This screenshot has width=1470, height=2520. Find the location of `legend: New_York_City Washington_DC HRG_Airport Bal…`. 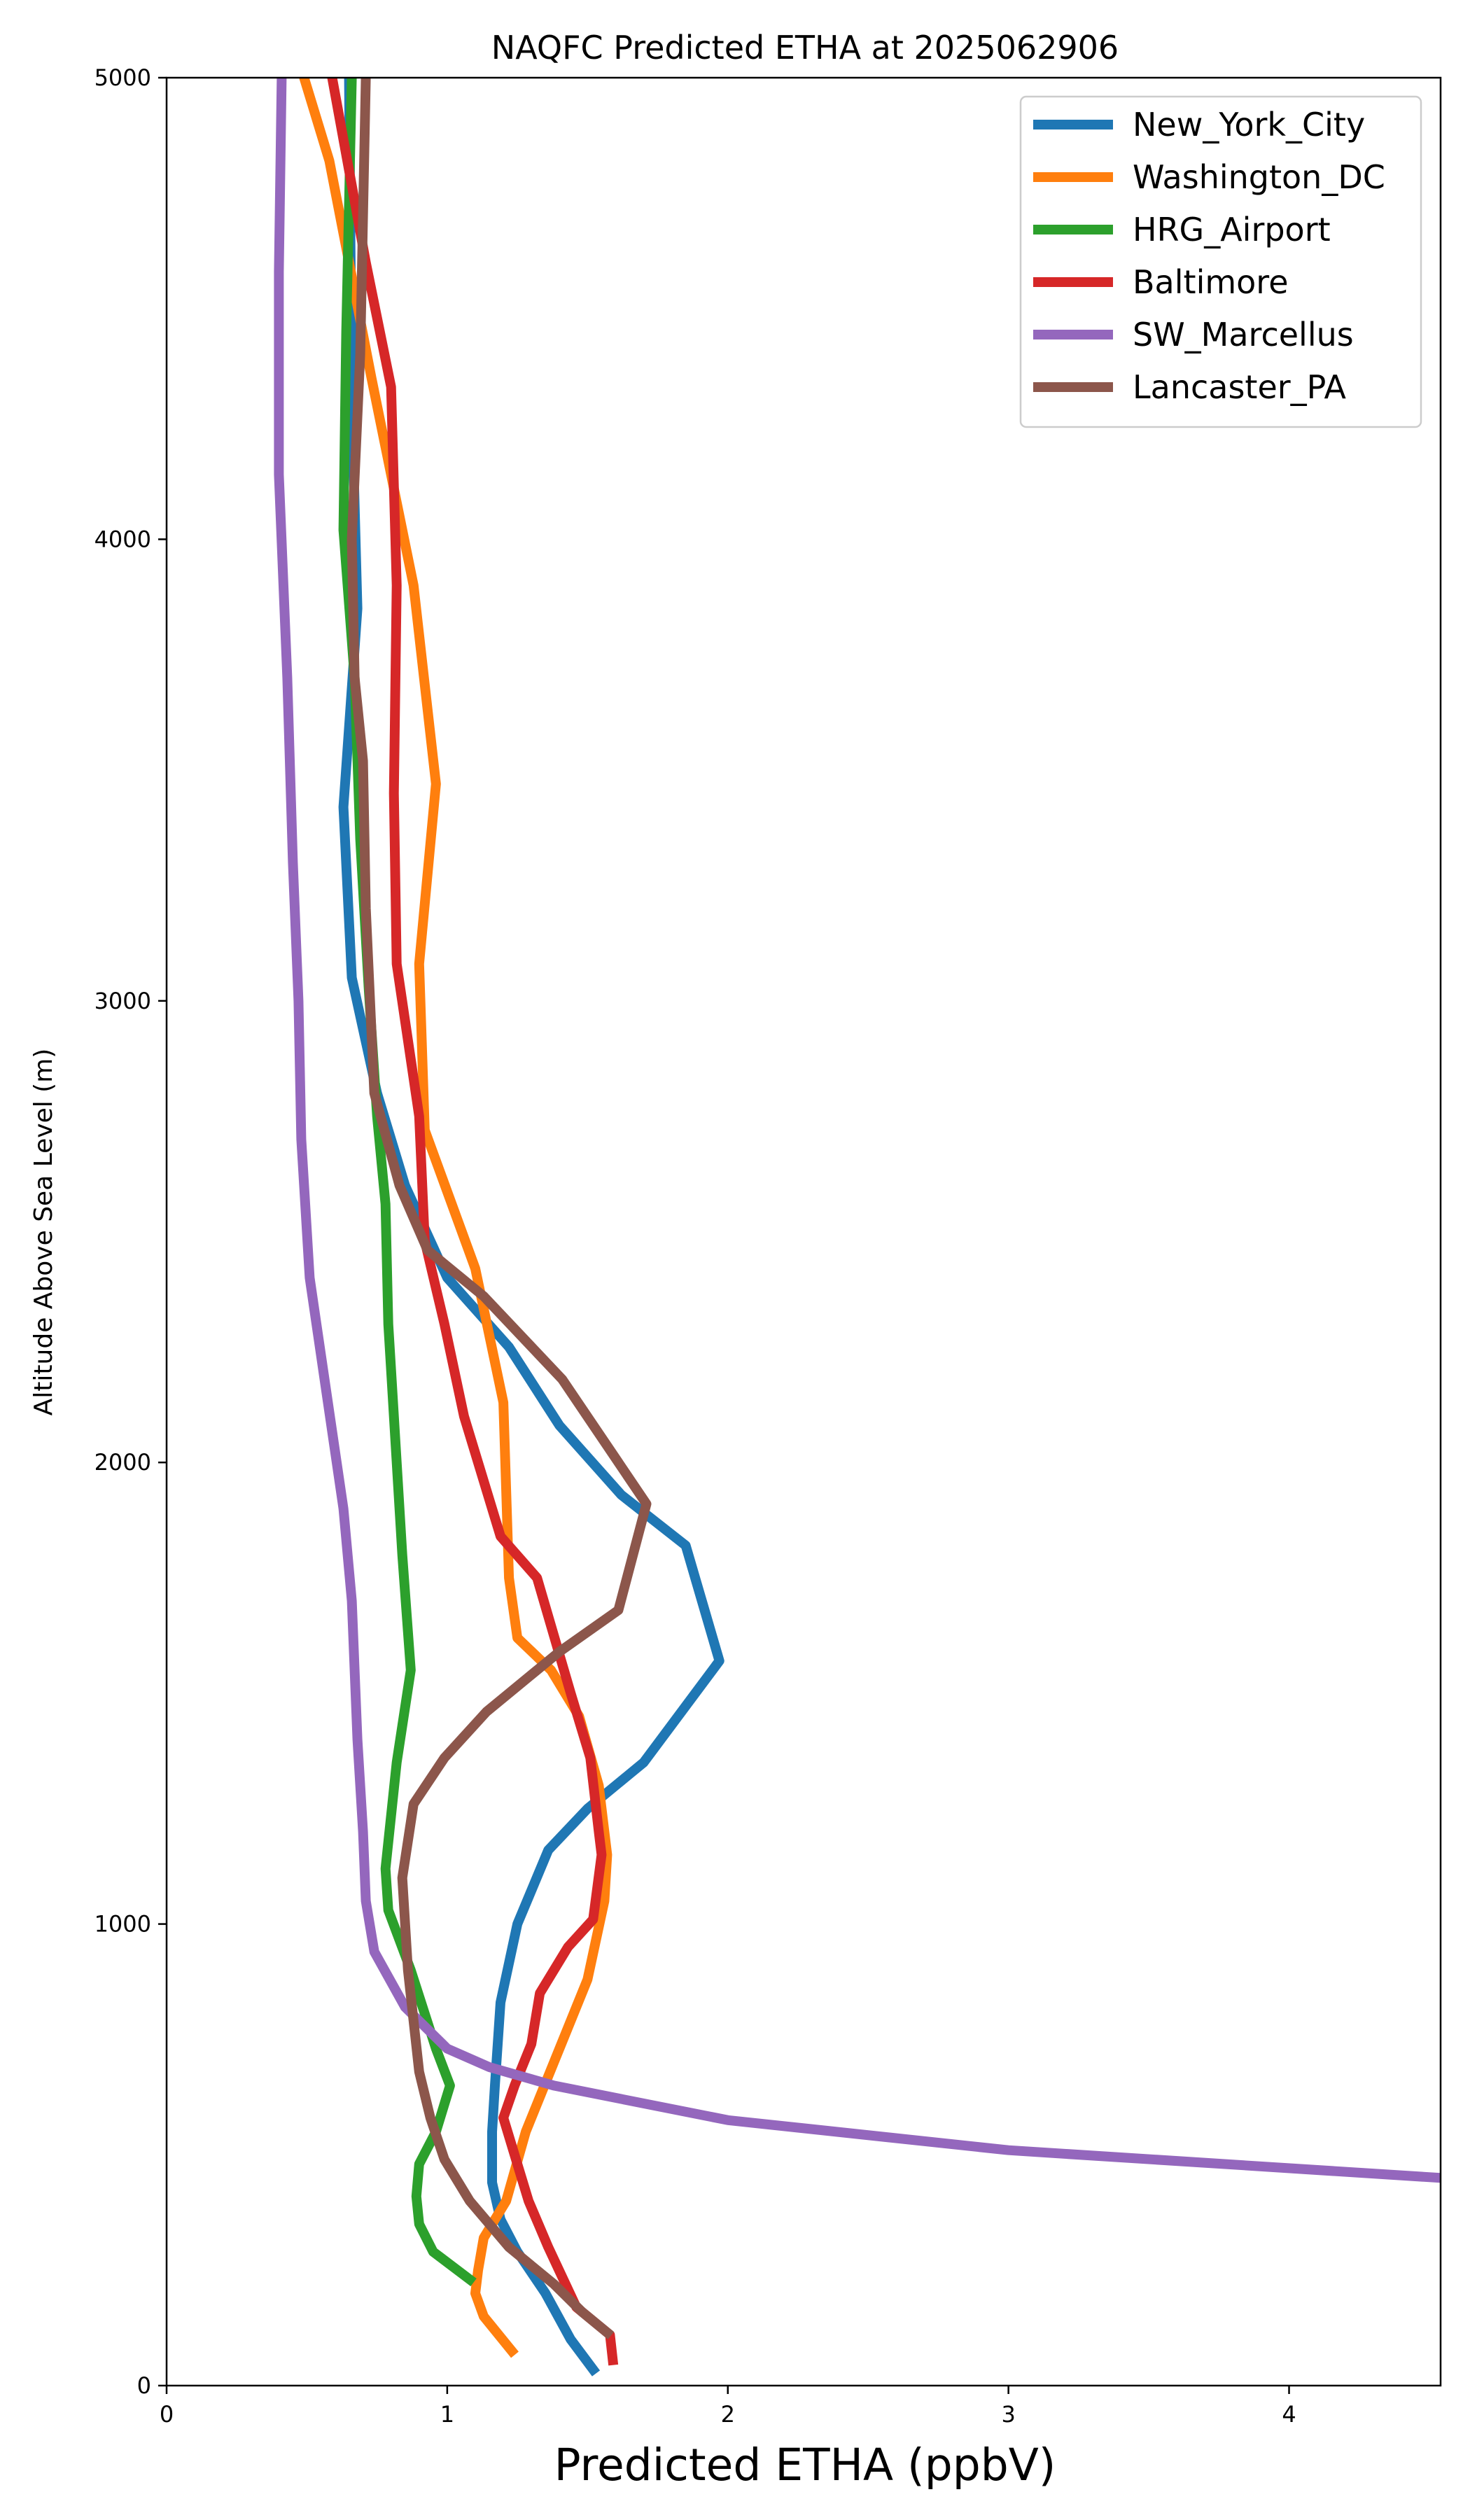

legend: New_York_City Washington_DC HRG_Airport Bal… is located at coordinates (1220, 261).